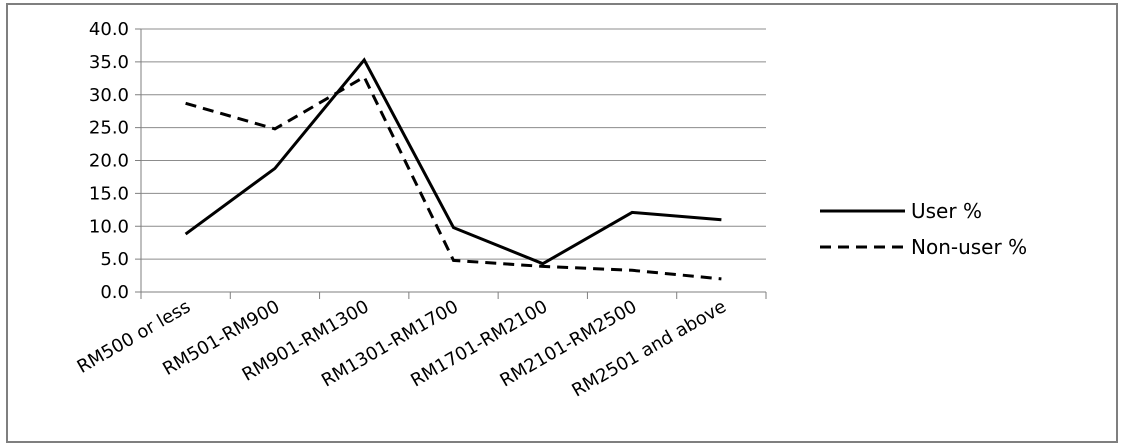  What do you see at coordinates (109, 62) in the screenshot?
I see `y-tick-label: 35.0` at bounding box center [109, 62].